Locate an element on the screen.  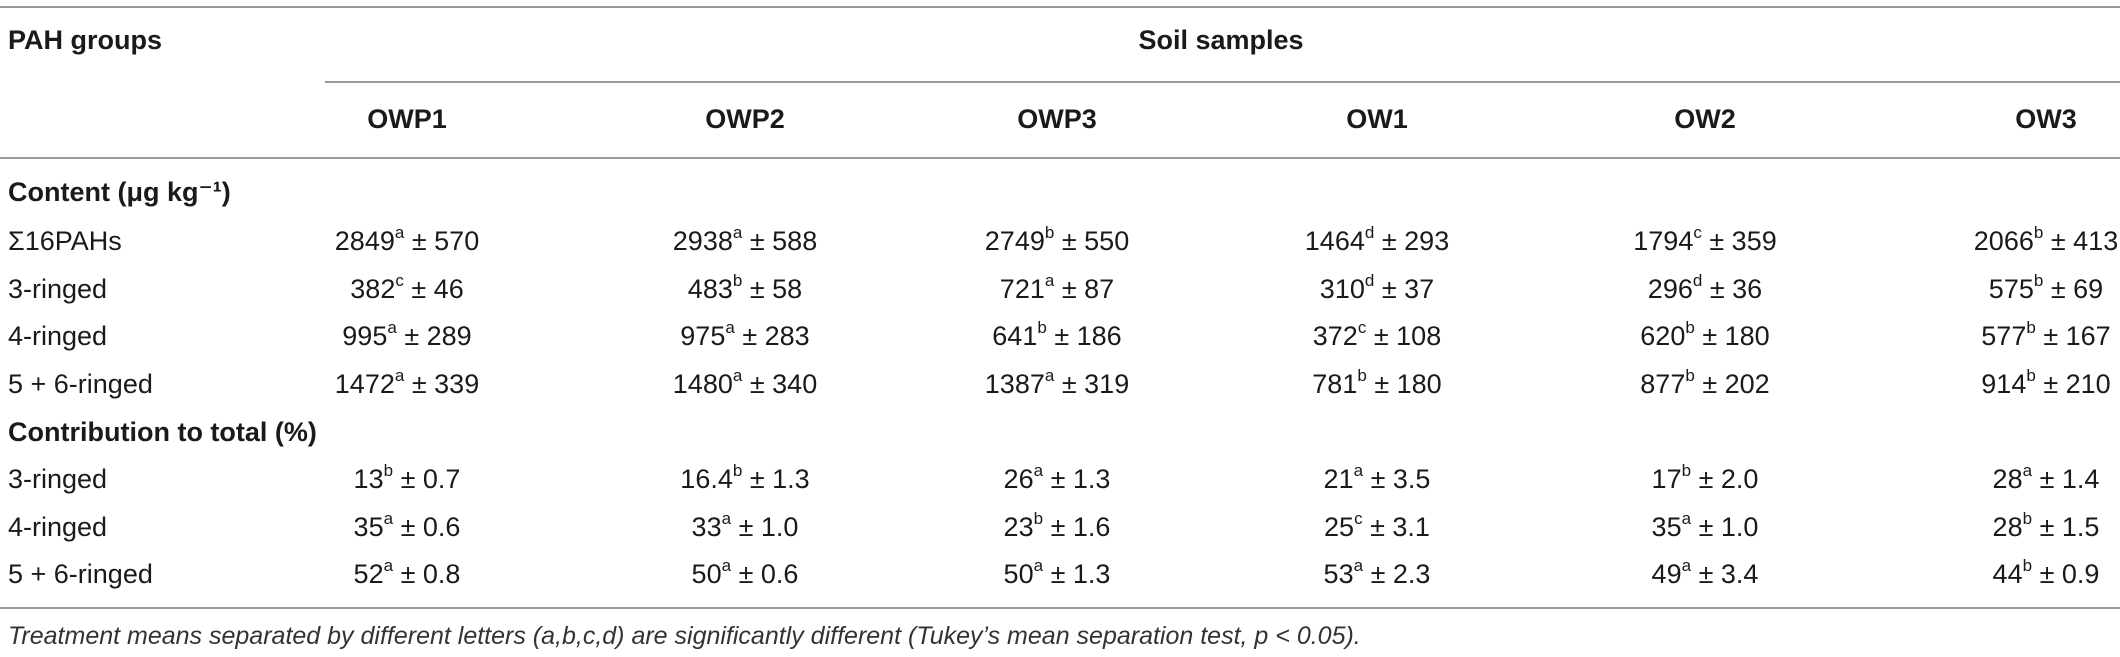
cell-error: 570 is located at coordinates (457, 241).